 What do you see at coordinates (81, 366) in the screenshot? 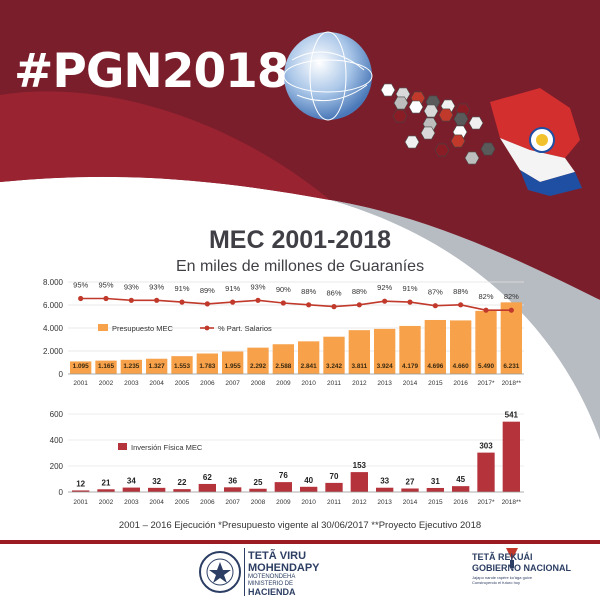
I see `bar-value-label: 1.095` at bounding box center [81, 366].